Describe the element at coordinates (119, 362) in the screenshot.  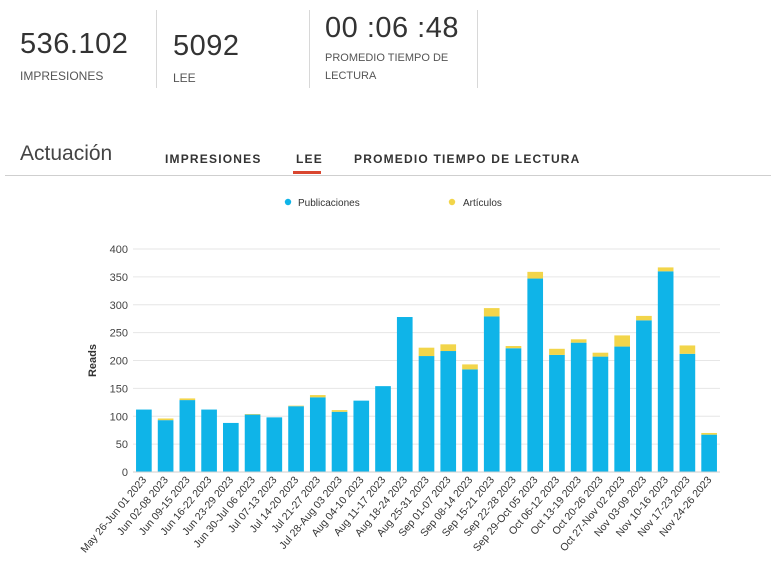
I see `y-tick-label: 200` at that location.